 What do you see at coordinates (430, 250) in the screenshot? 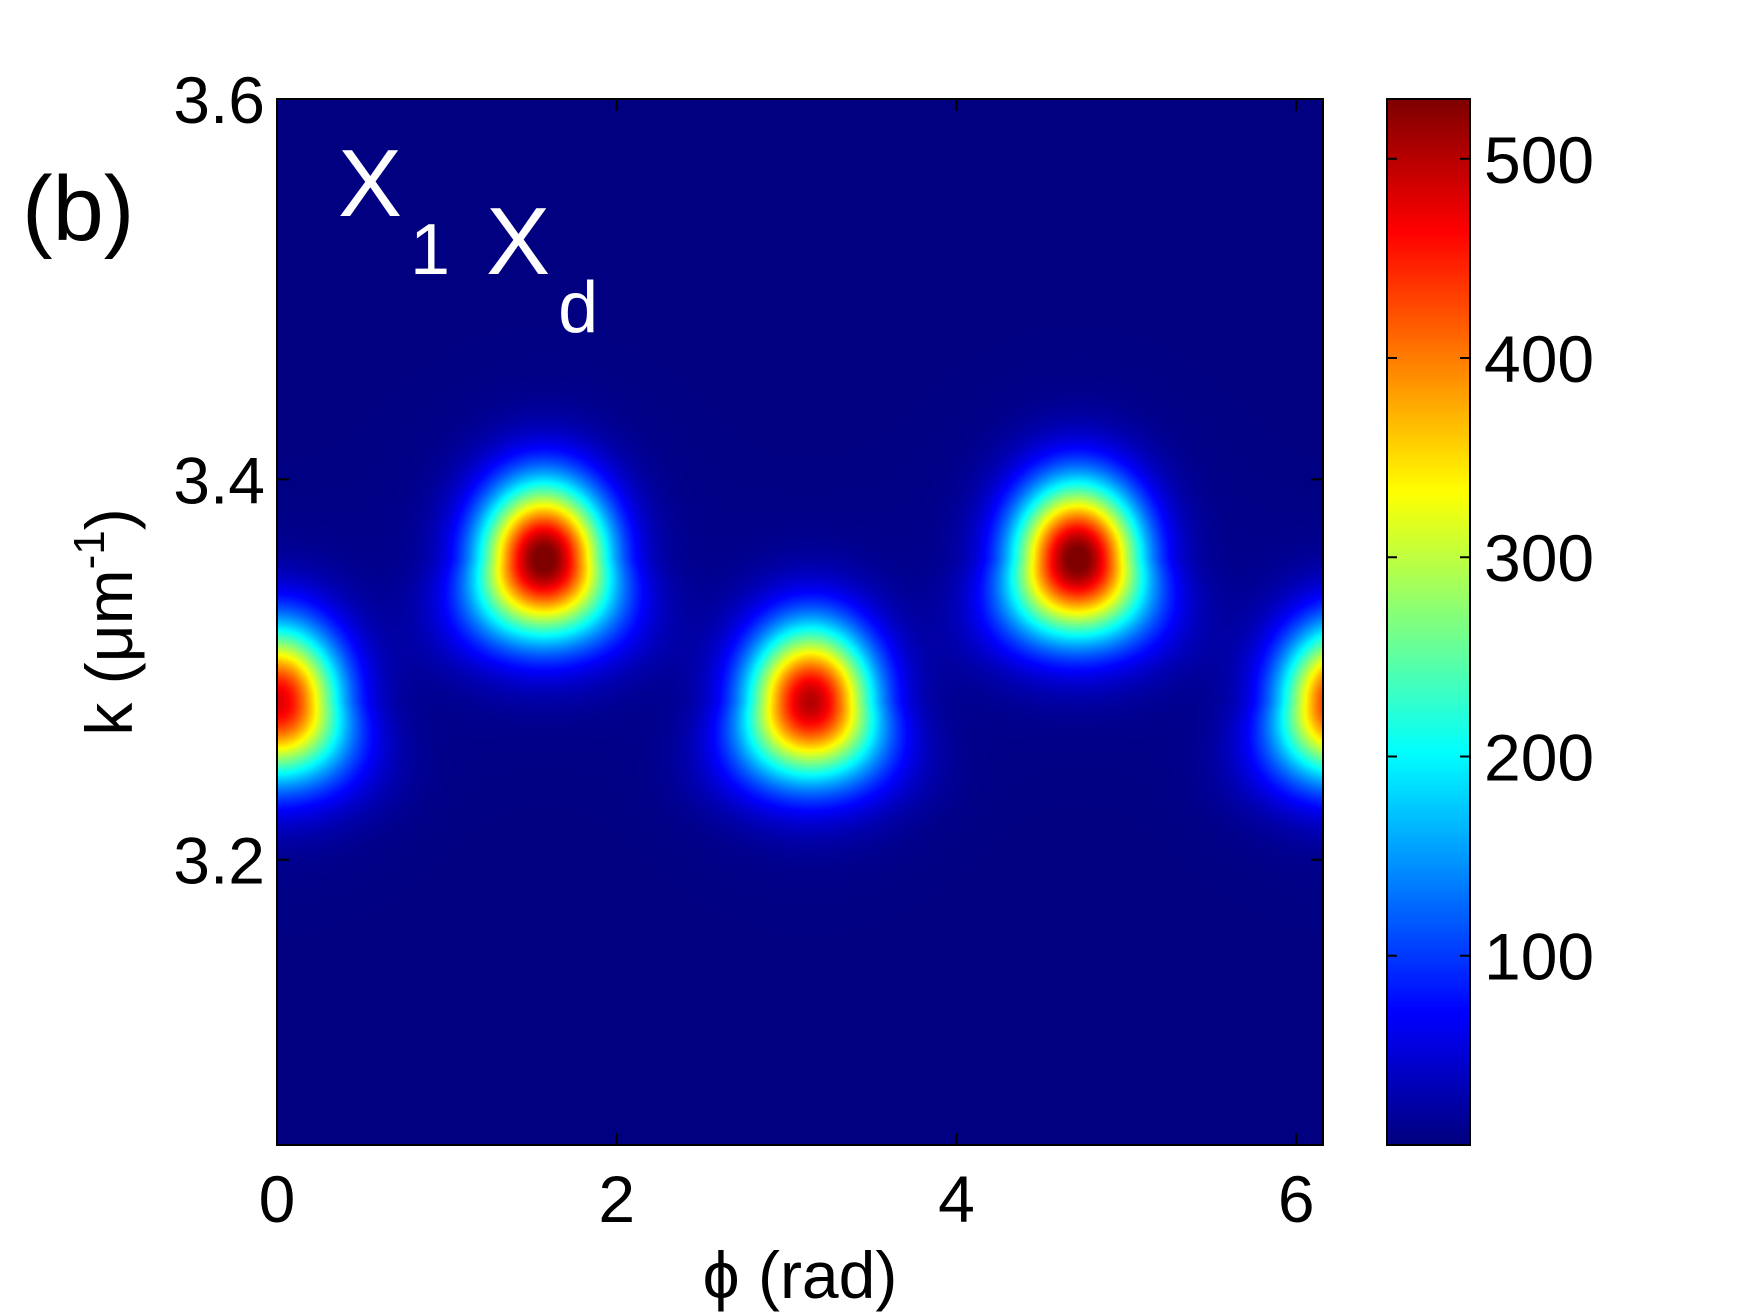
I see `annotation-subscript: 1` at bounding box center [430, 250].